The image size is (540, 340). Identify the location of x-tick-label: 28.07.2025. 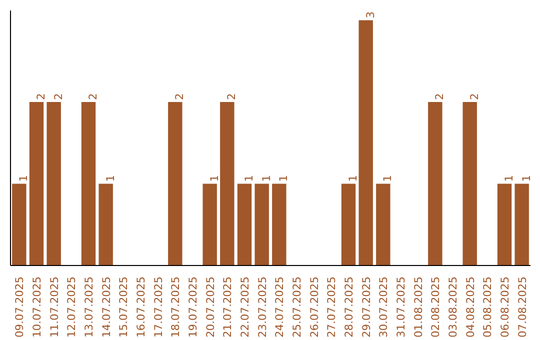
(349, 307).